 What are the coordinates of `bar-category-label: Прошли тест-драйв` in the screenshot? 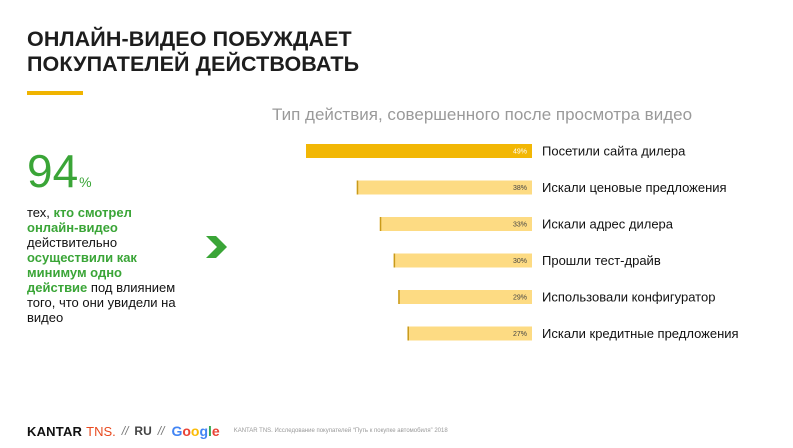 It's located at (601, 260).